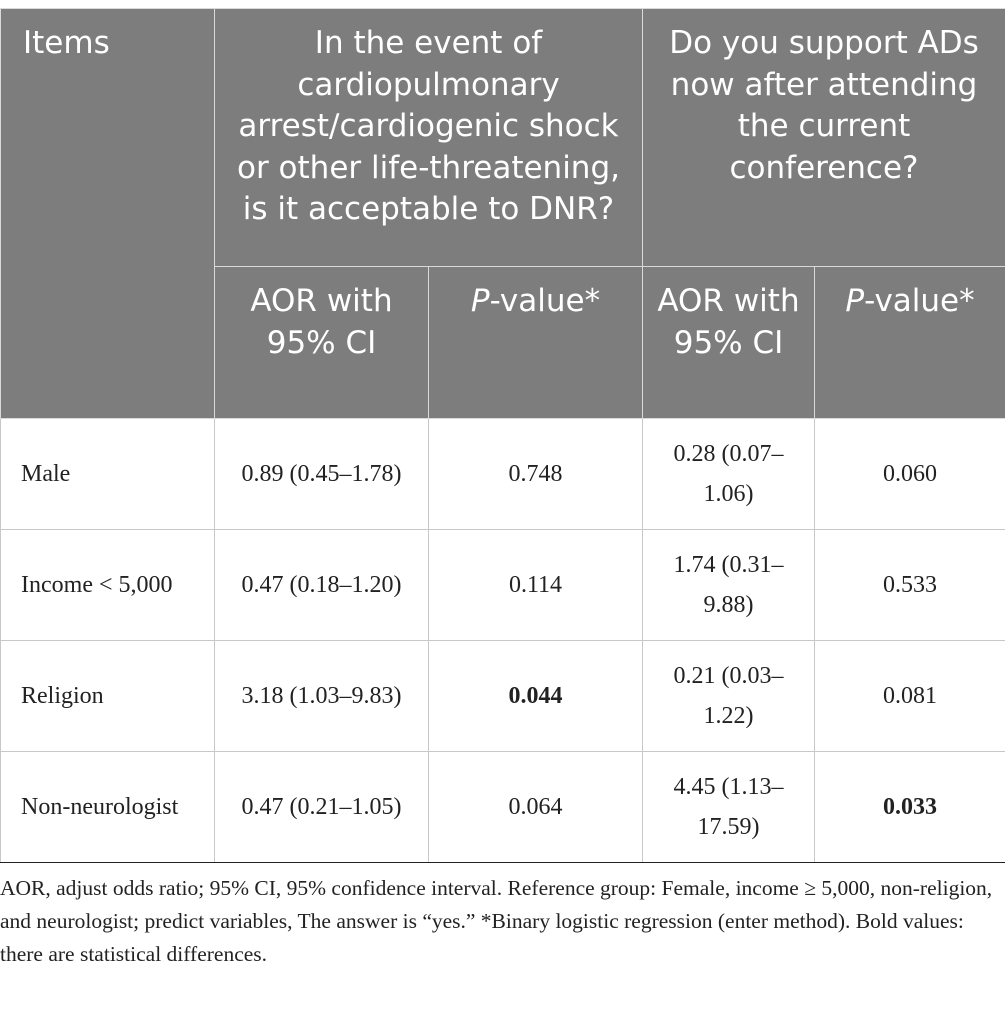  Describe the element at coordinates (728, 585) in the screenshot. I see `cell-aor-ads: 1.74 (0.31–9.88)` at that location.